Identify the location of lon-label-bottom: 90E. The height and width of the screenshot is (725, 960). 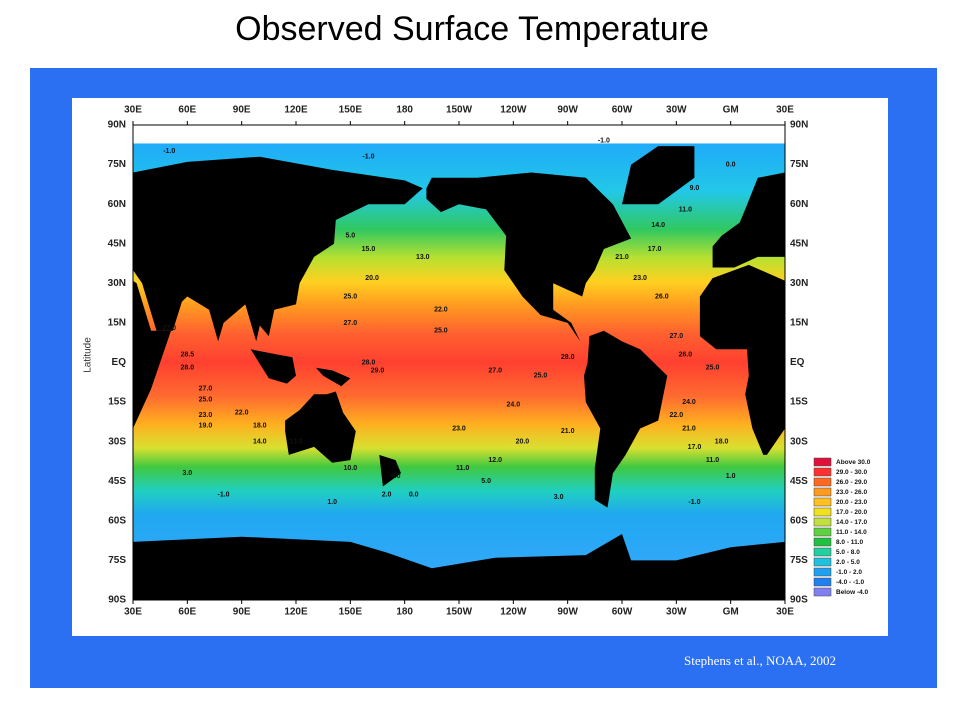
(242, 612).